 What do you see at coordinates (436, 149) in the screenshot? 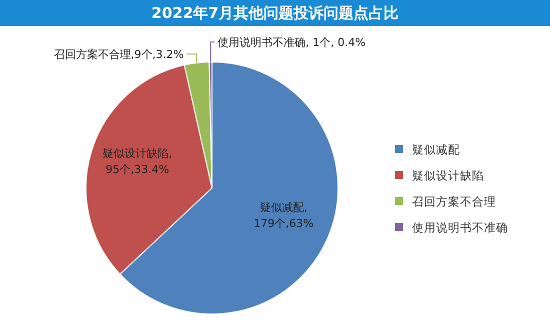
I see `legend-label: 疑似减配` at bounding box center [436, 149].